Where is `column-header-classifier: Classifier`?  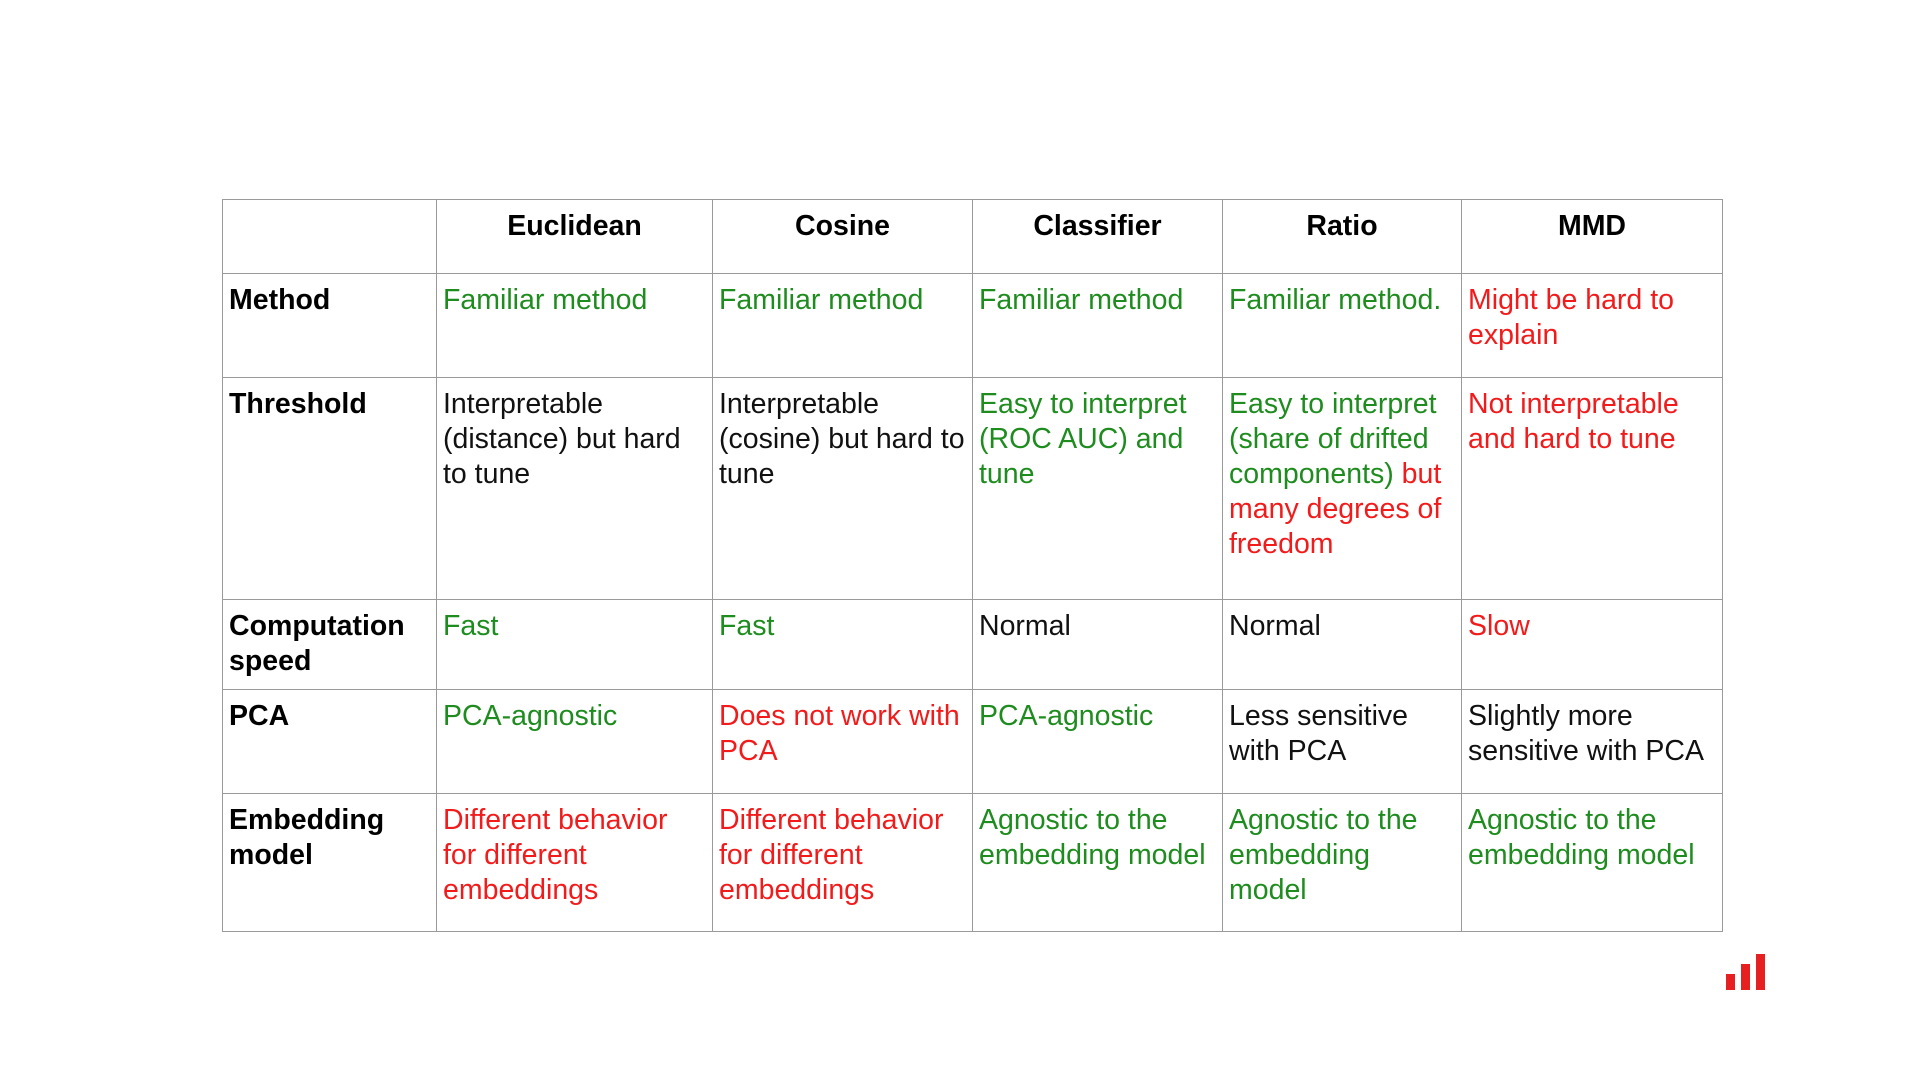
column-header-classifier: Classifier is located at coordinates (1097, 236).